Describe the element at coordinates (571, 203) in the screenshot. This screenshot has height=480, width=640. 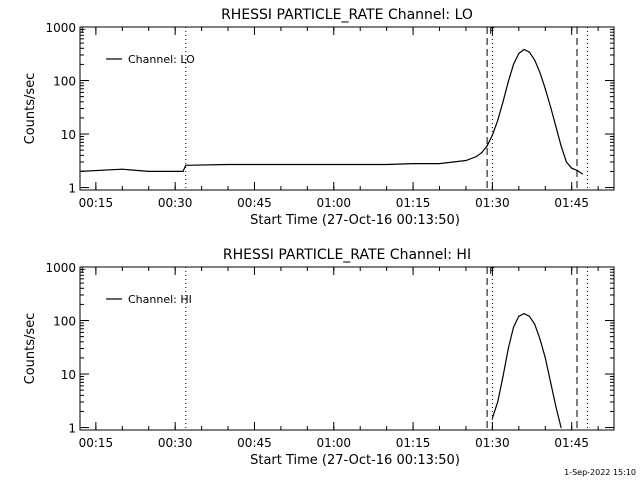
I see `panel1-xtick-label: 01:45` at that location.